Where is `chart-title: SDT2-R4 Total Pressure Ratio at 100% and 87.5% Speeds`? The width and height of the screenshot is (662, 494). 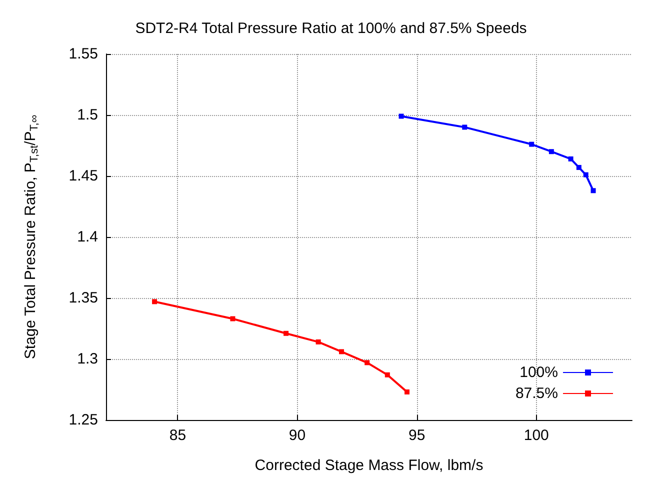
chart-title: SDT2-R4 Total Pressure Ratio at 100% and 87.5% Speeds is located at coordinates (331, 28).